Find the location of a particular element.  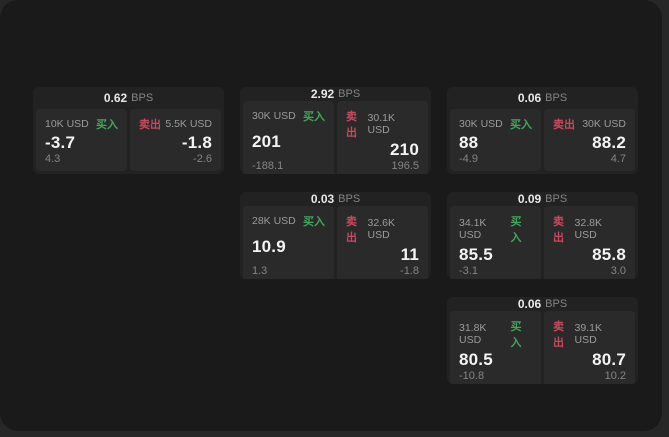

bps-value: 0.03 is located at coordinates (322, 199).